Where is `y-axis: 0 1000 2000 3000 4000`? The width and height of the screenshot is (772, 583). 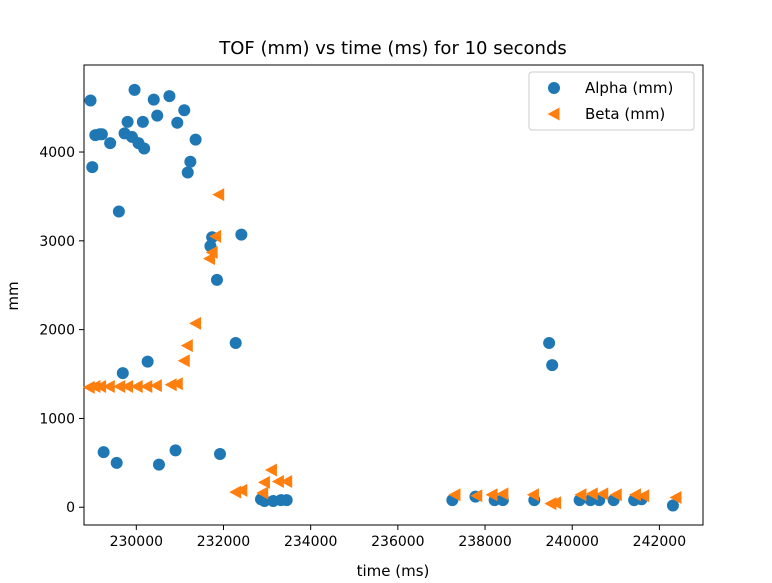 y-axis: 0 1000 2000 3000 4000 is located at coordinates (61, 330).